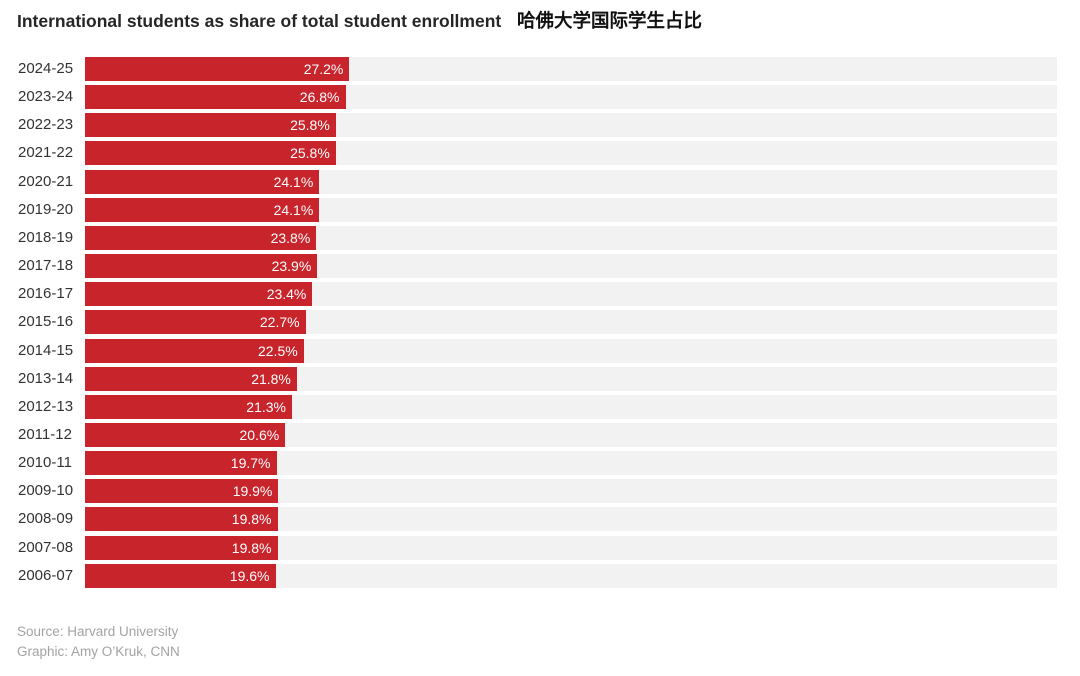  What do you see at coordinates (194, 350) in the screenshot?
I see `bar: 22.5%` at bounding box center [194, 350].